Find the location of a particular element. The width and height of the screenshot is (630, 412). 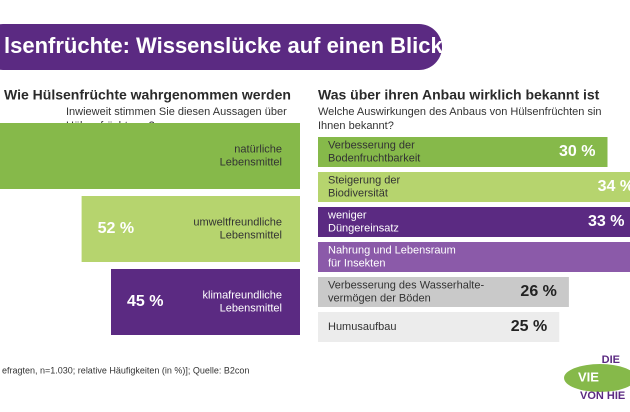

logo-text: DIE is located at coordinates (611, 360).